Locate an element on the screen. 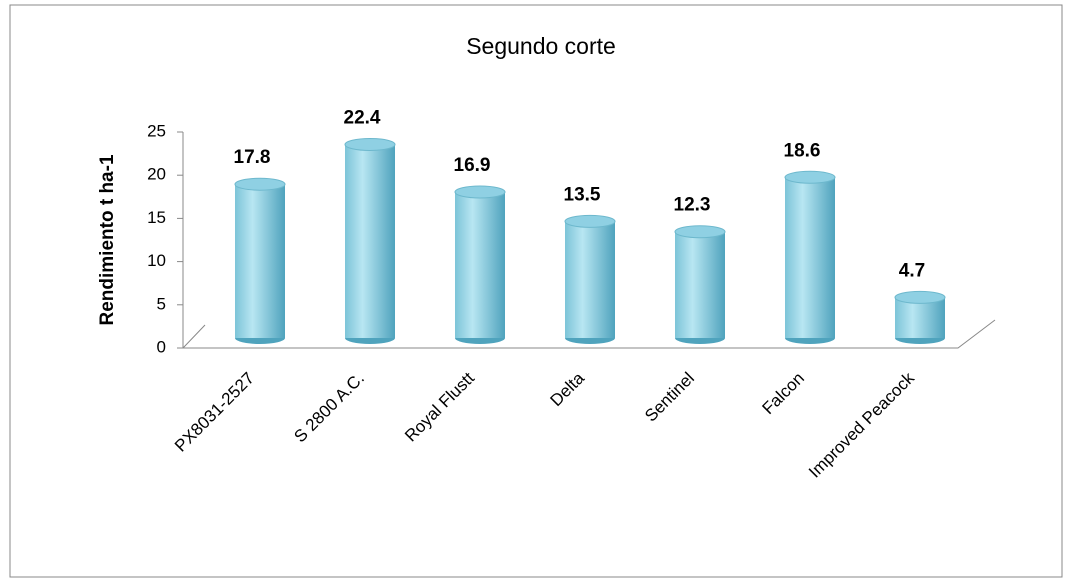 Image resolution: width=1068 pixels, height=582 pixels. value-label: 18.6 is located at coordinates (802, 150).